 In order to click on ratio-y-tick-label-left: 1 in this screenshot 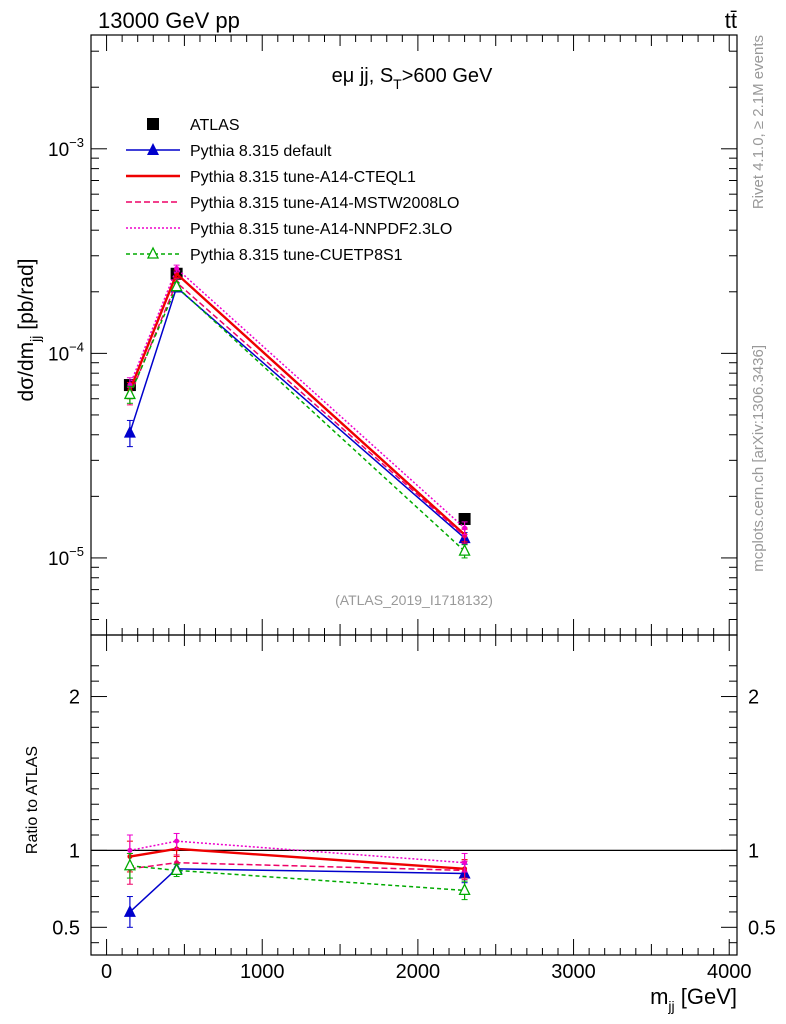, I will do `click(74, 851)`.